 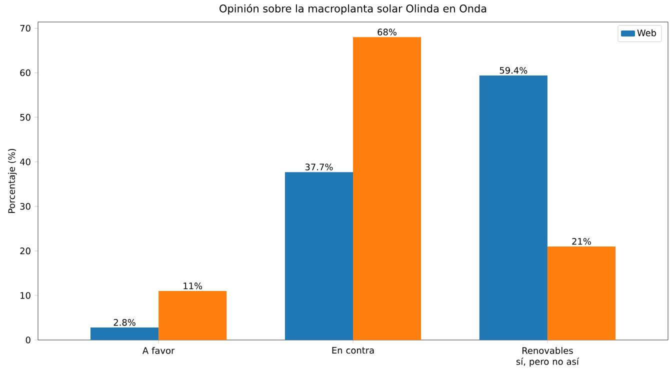 I want to click on x-tick-label: A favor, so click(x=158, y=350).